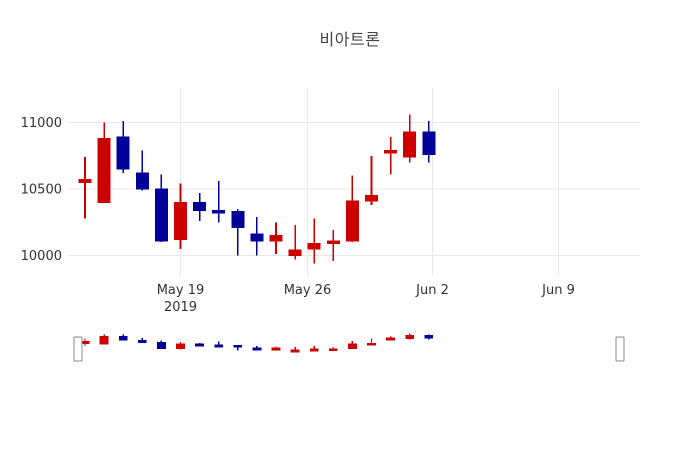 The width and height of the screenshot is (700, 450). I want to click on range-right-handle, so click(620, 349).